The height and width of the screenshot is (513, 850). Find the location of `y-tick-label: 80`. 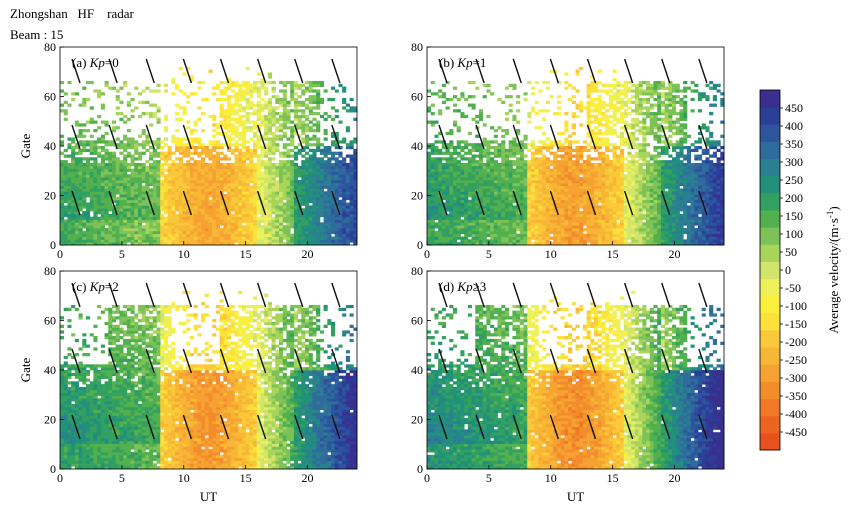

y-tick-label: 80 is located at coordinates (50, 47).